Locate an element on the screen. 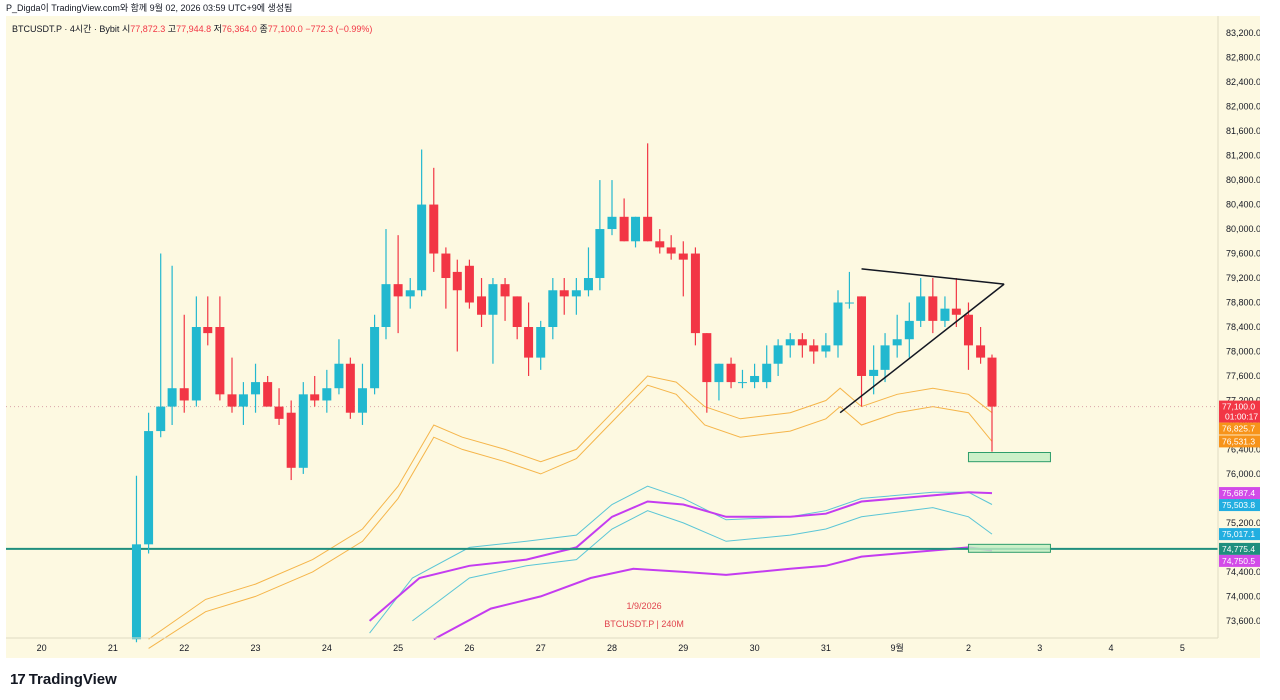 The height and width of the screenshot is (700, 1280). price-tick-label: 81,200.0 is located at coordinates (1243, 156).